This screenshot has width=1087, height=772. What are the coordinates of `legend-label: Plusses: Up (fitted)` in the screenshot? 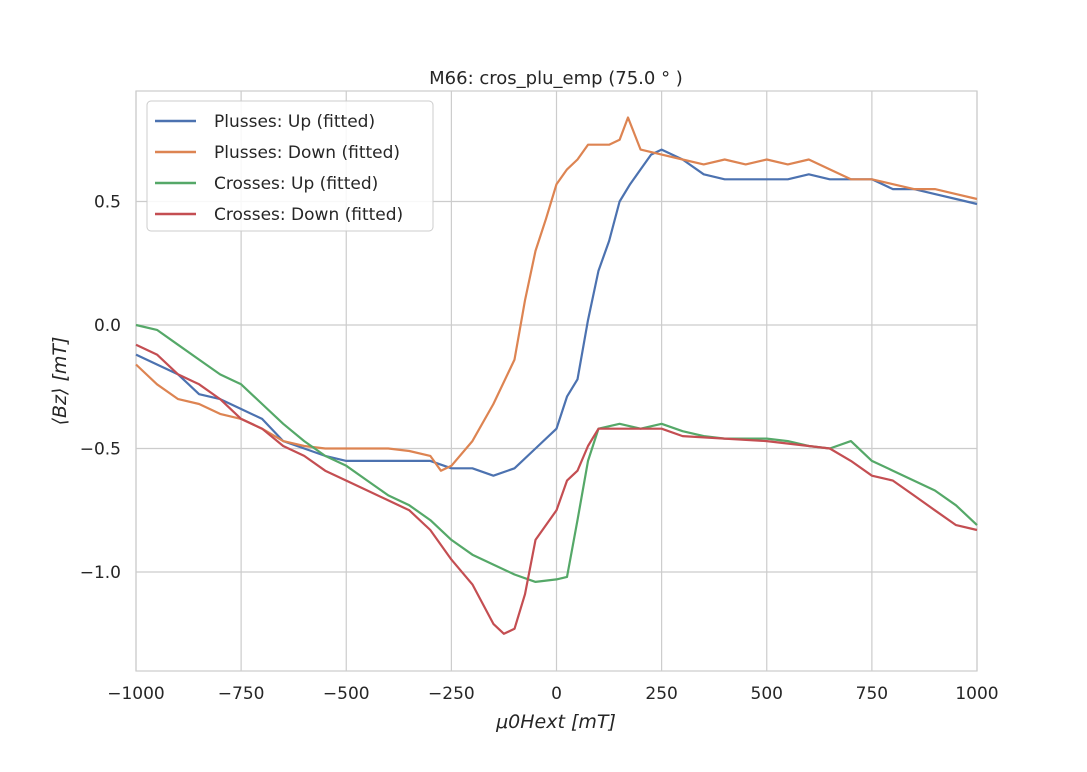 It's located at (294, 122).